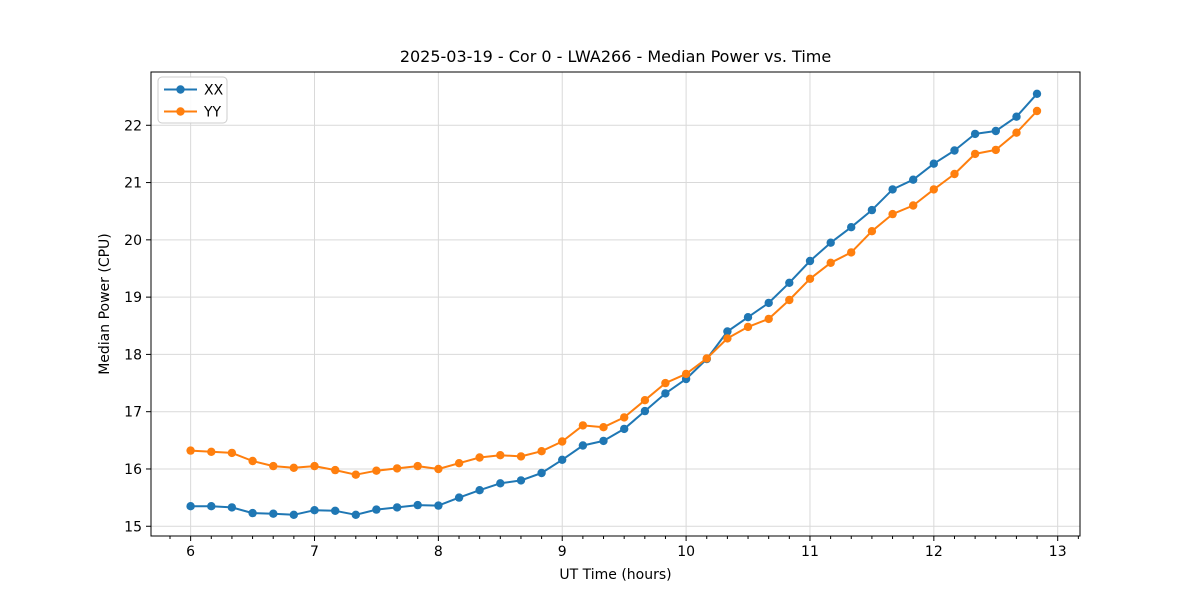  What do you see at coordinates (105, 304) in the screenshot?
I see `y-axis-label: Median Power (CPU)` at bounding box center [105, 304].